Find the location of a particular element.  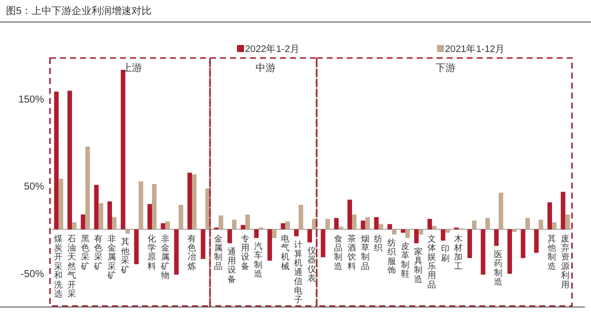

annotation: 上游 is located at coordinates (132, 68).